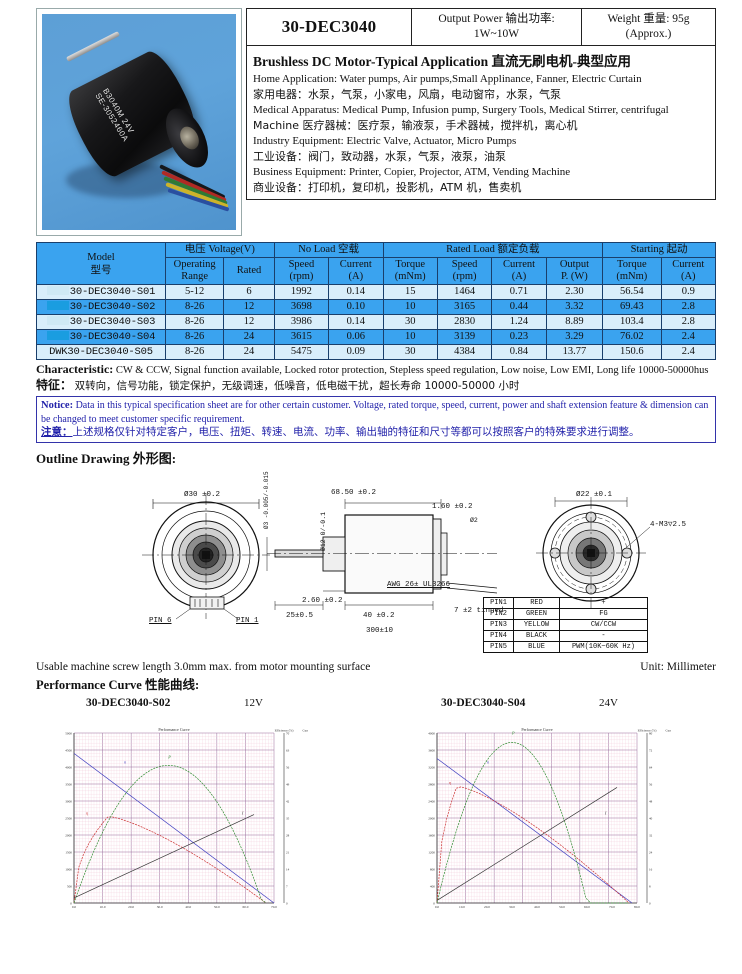 The height and width of the screenshot is (974, 742). I want to click on sub-st-torque-l2: (mNm), so click(632, 276).